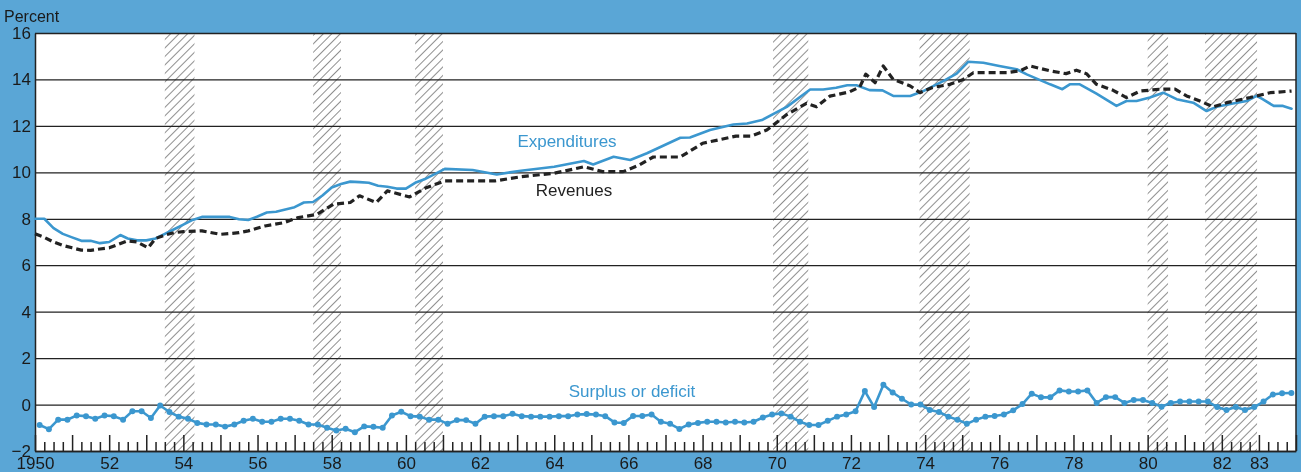 This screenshot has width=1301, height=472. I want to click on x-tick-label: 52, so click(110, 463).